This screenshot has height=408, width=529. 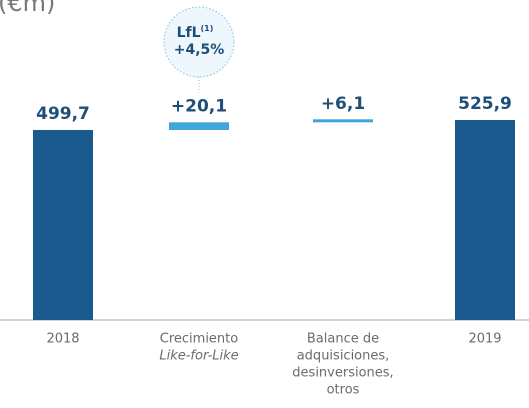 What do you see at coordinates (343, 390) in the screenshot?
I see `category-label: otros` at bounding box center [343, 390].